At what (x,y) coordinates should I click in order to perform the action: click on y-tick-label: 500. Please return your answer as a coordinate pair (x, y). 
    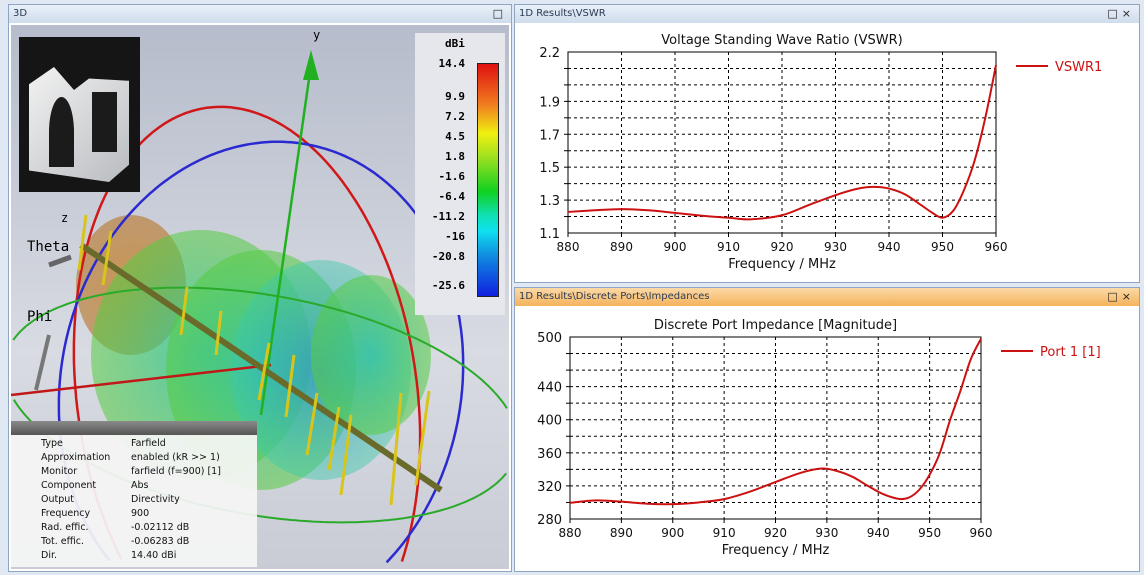
    Looking at the image, I should click on (549, 338).